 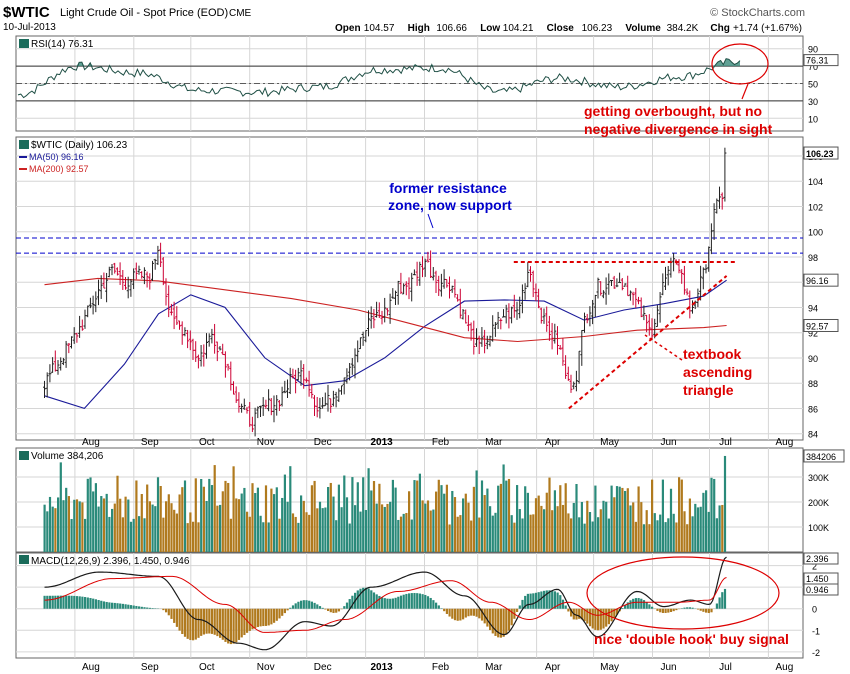 What do you see at coordinates (814, 567) in the screenshot?
I see `macd-tick-label: 2` at bounding box center [814, 567].